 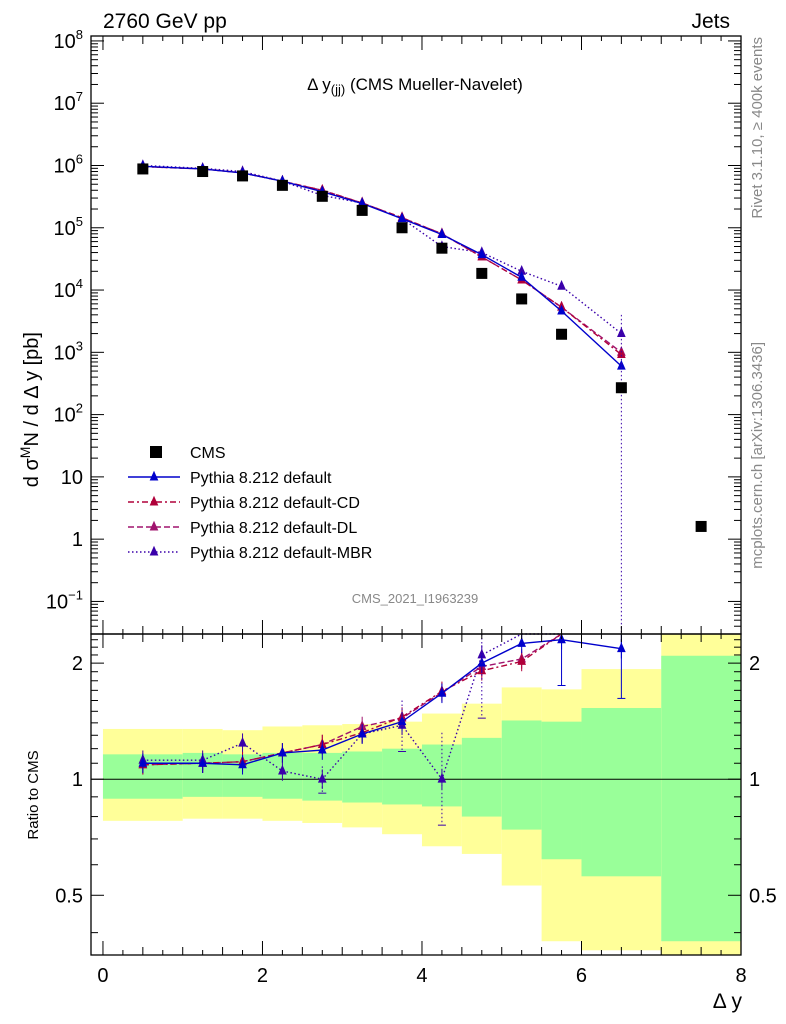 What do you see at coordinates (188, 453) in the screenshot?
I see `legend-entry-cms: CMS` at bounding box center [188, 453].